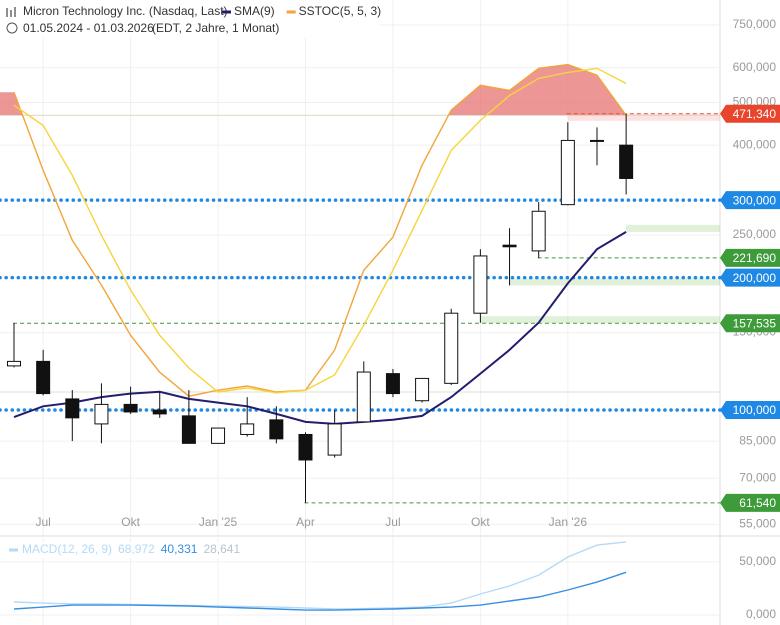 The height and width of the screenshot is (625, 780). I want to click on x-tick-label: Jan '26, so click(568, 522).